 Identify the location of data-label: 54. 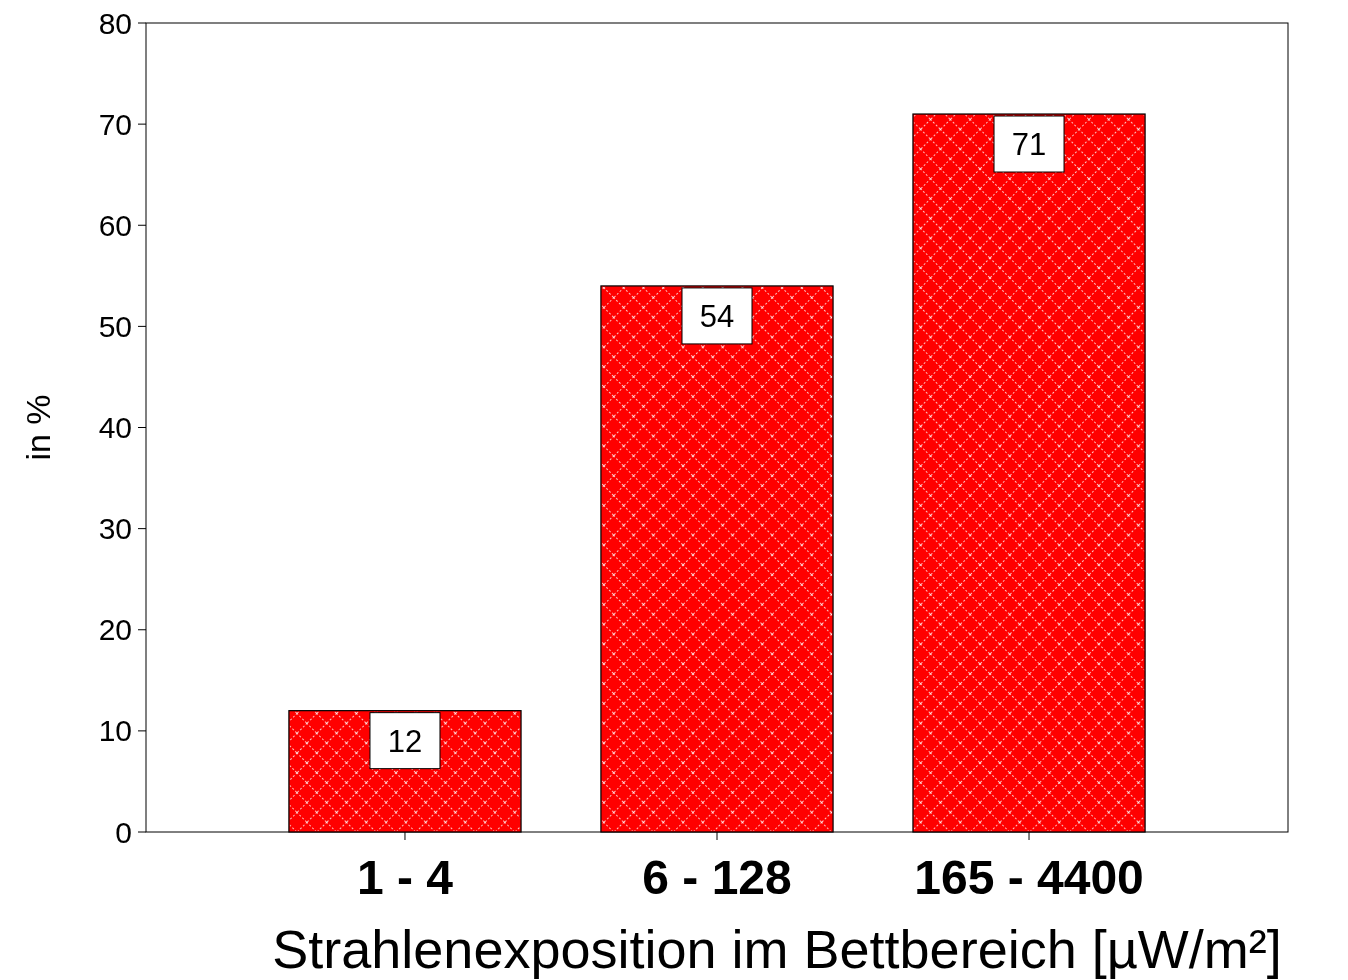
(717, 316).